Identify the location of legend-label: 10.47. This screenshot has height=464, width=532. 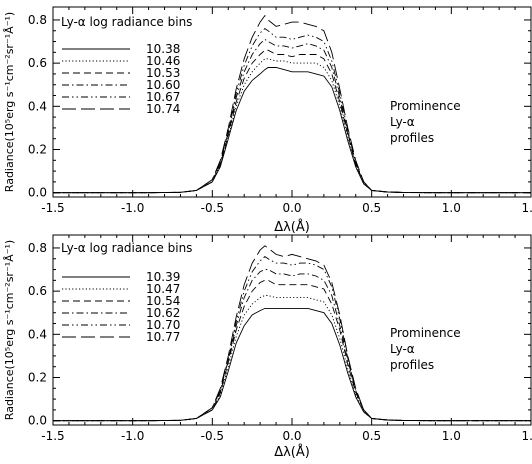
(163, 289).